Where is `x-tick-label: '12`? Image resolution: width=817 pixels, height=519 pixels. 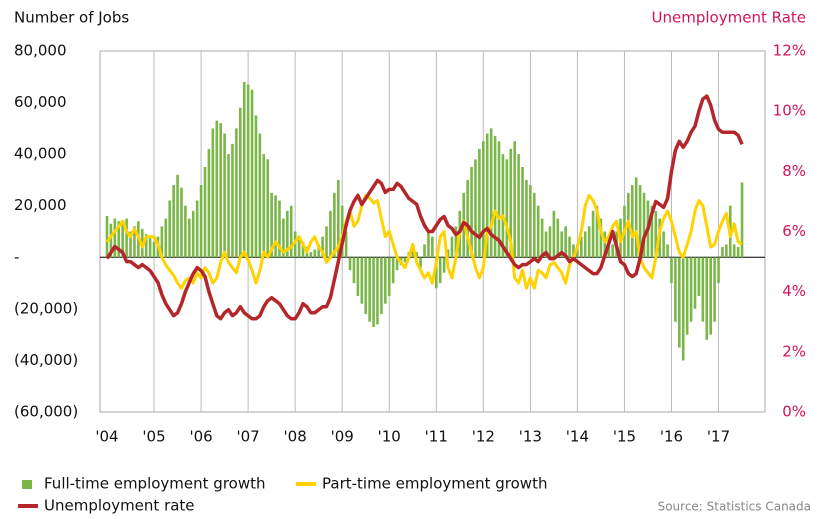 x-tick-label: '12 is located at coordinates (483, 437).